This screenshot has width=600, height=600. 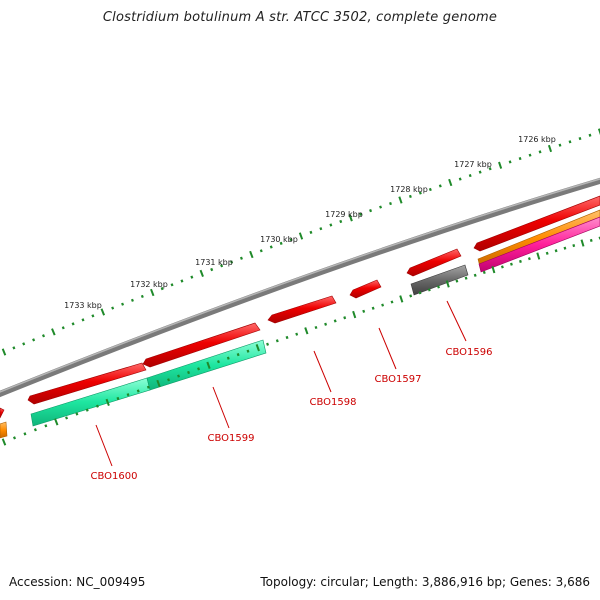 I want to click on gene-feature-cbo1597, so click(x=365, y=289).